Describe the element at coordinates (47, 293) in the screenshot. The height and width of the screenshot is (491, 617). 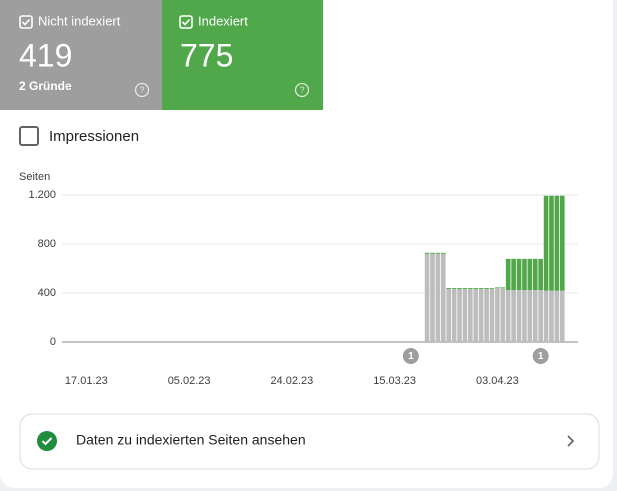
I see `y-tick-label: 400` at that location.